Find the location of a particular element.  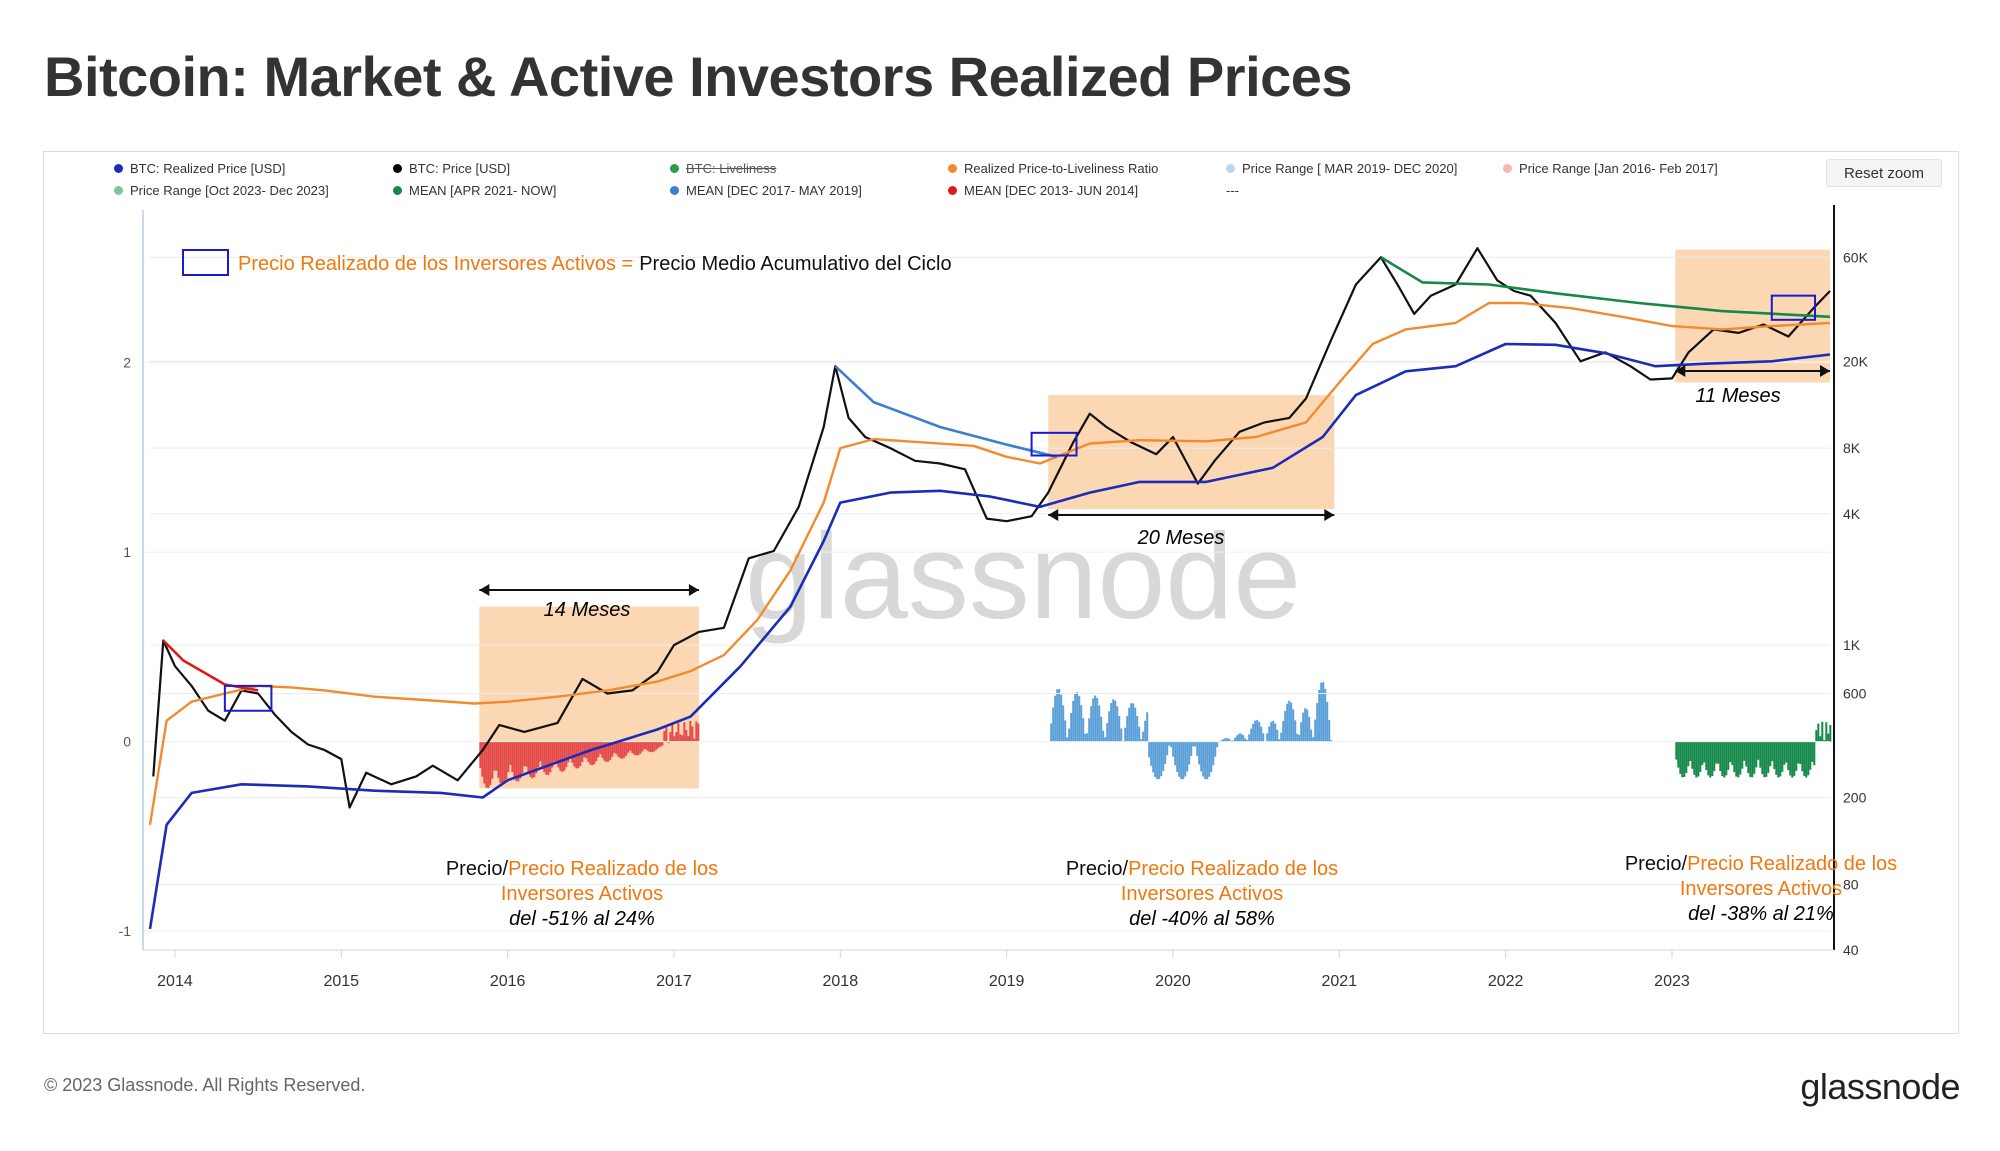

legend-item-active-realized: Realized Price-to-Liveliness Ratio is located at coordinates (1053, 168).